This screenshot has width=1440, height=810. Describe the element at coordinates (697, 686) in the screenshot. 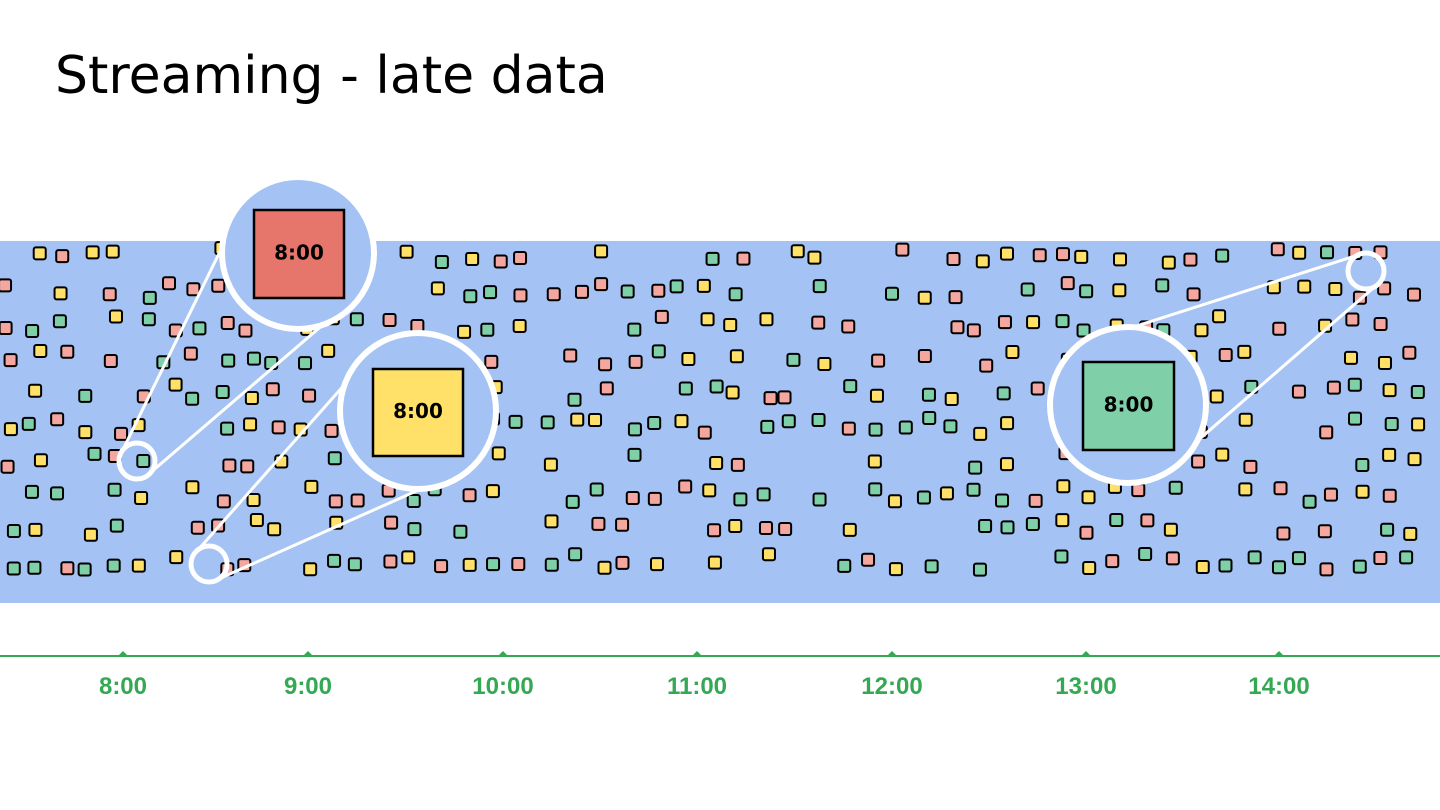

I see `time-label: 11:00` at that location.